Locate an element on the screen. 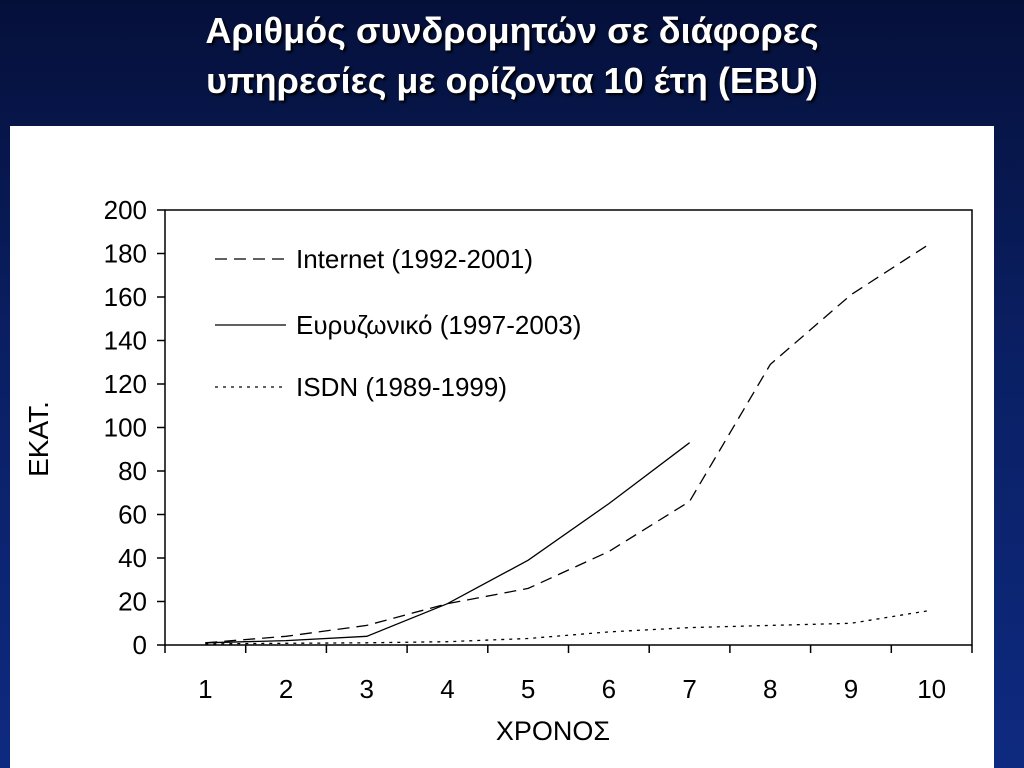  x-tick-label-3: 4 is located at coordinates (447, 689).